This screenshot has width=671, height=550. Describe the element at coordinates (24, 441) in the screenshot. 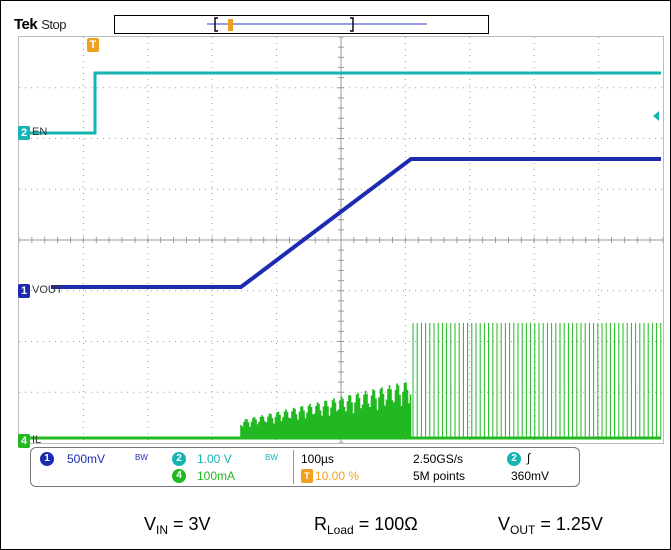

I see `ch4-ground-marker: 4` at that location.